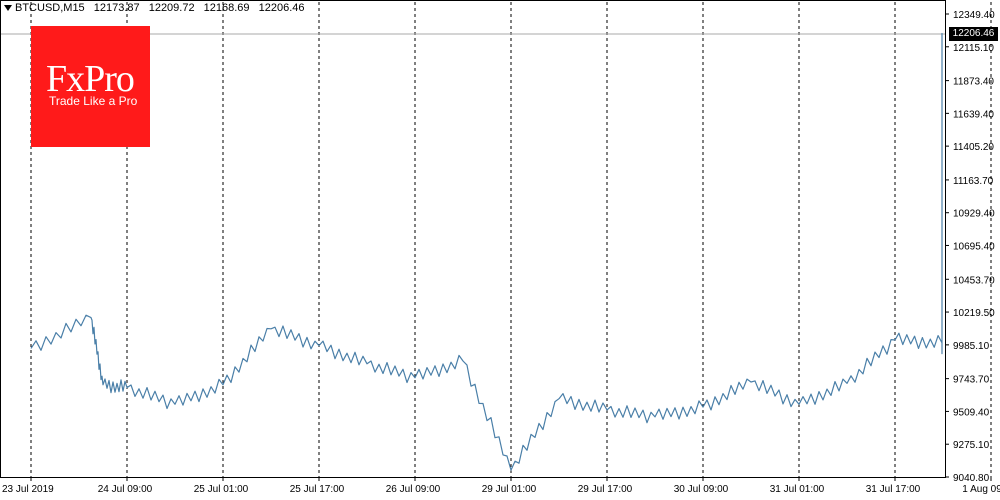  I want to click on current-price-tag: 12206.46, so click(973, 34).